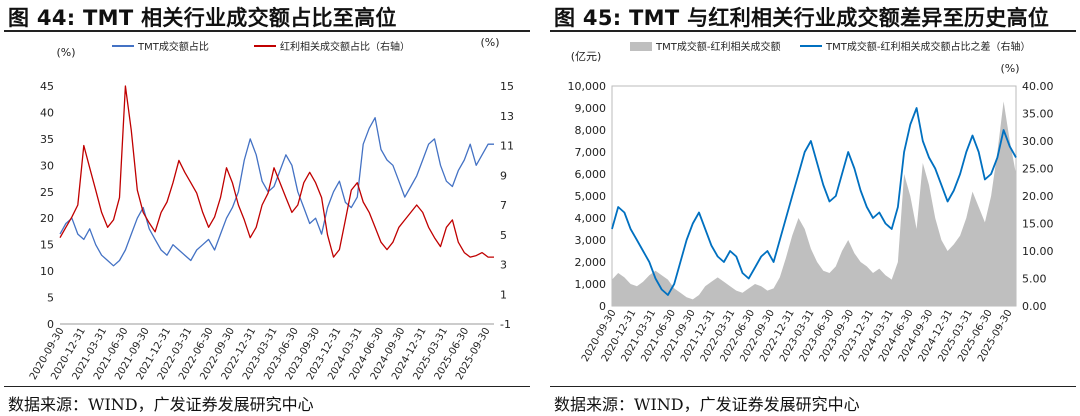  Describe the element at coordinates (47, 192) in the screenshot. I see `y-left-tick-label: 25` at that location.